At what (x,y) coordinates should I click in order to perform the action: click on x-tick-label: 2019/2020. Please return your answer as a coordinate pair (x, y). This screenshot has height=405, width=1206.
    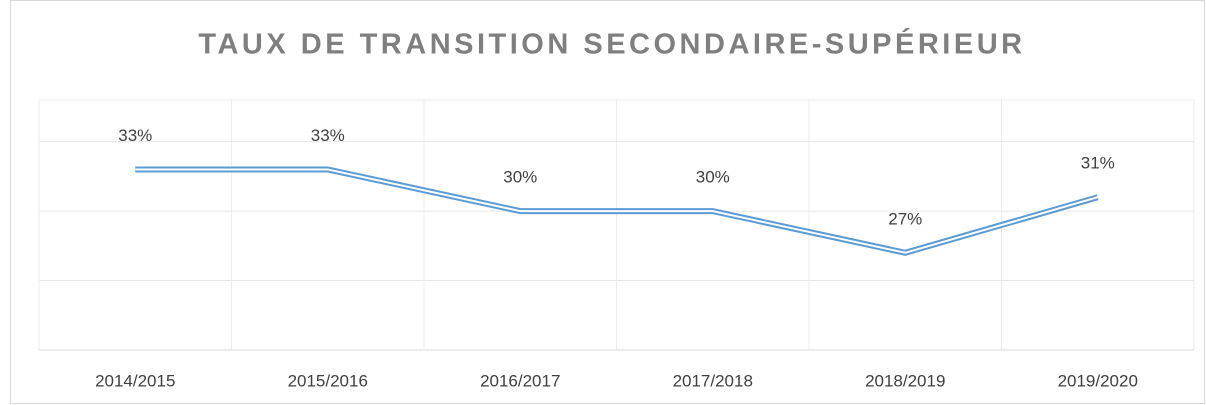
    Looking at the image, I should click on (1098, 380).